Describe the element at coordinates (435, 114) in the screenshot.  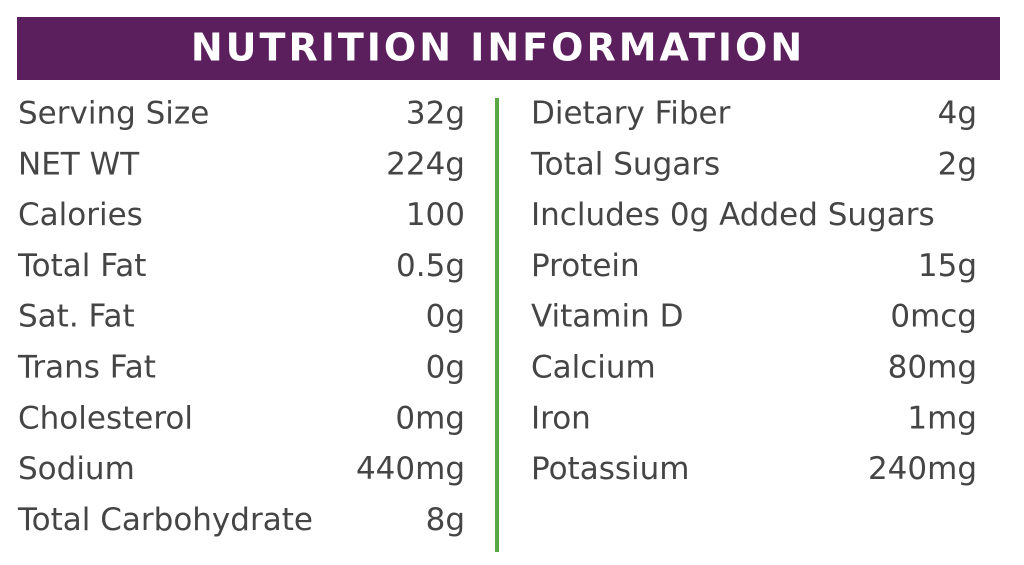
I see `nutrient-value: 32g` at that location.